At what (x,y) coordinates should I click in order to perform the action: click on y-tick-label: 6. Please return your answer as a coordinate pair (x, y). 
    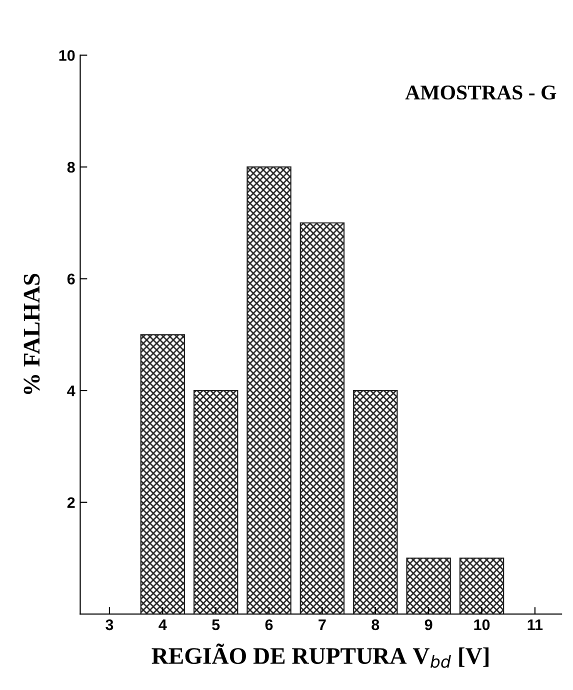
    Looking at the image, I should click on (71, 279).